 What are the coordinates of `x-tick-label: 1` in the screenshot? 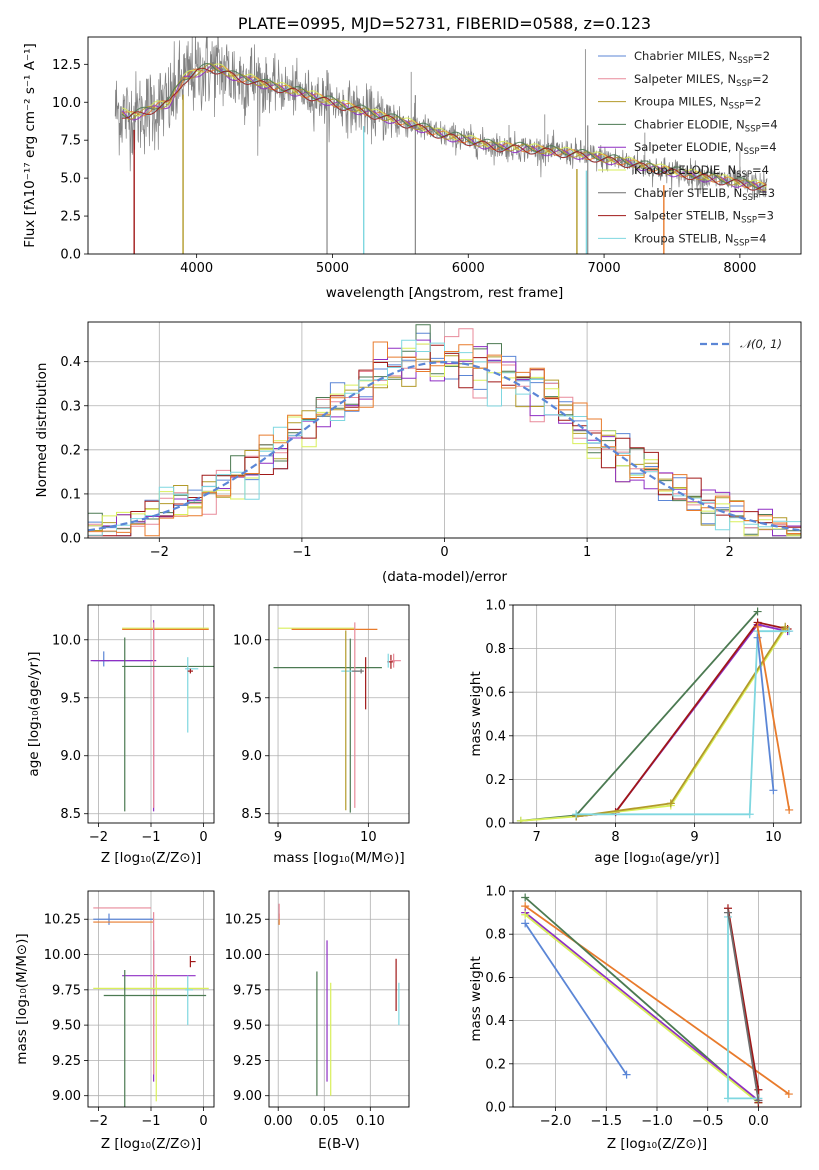 It's located at (587, 552).